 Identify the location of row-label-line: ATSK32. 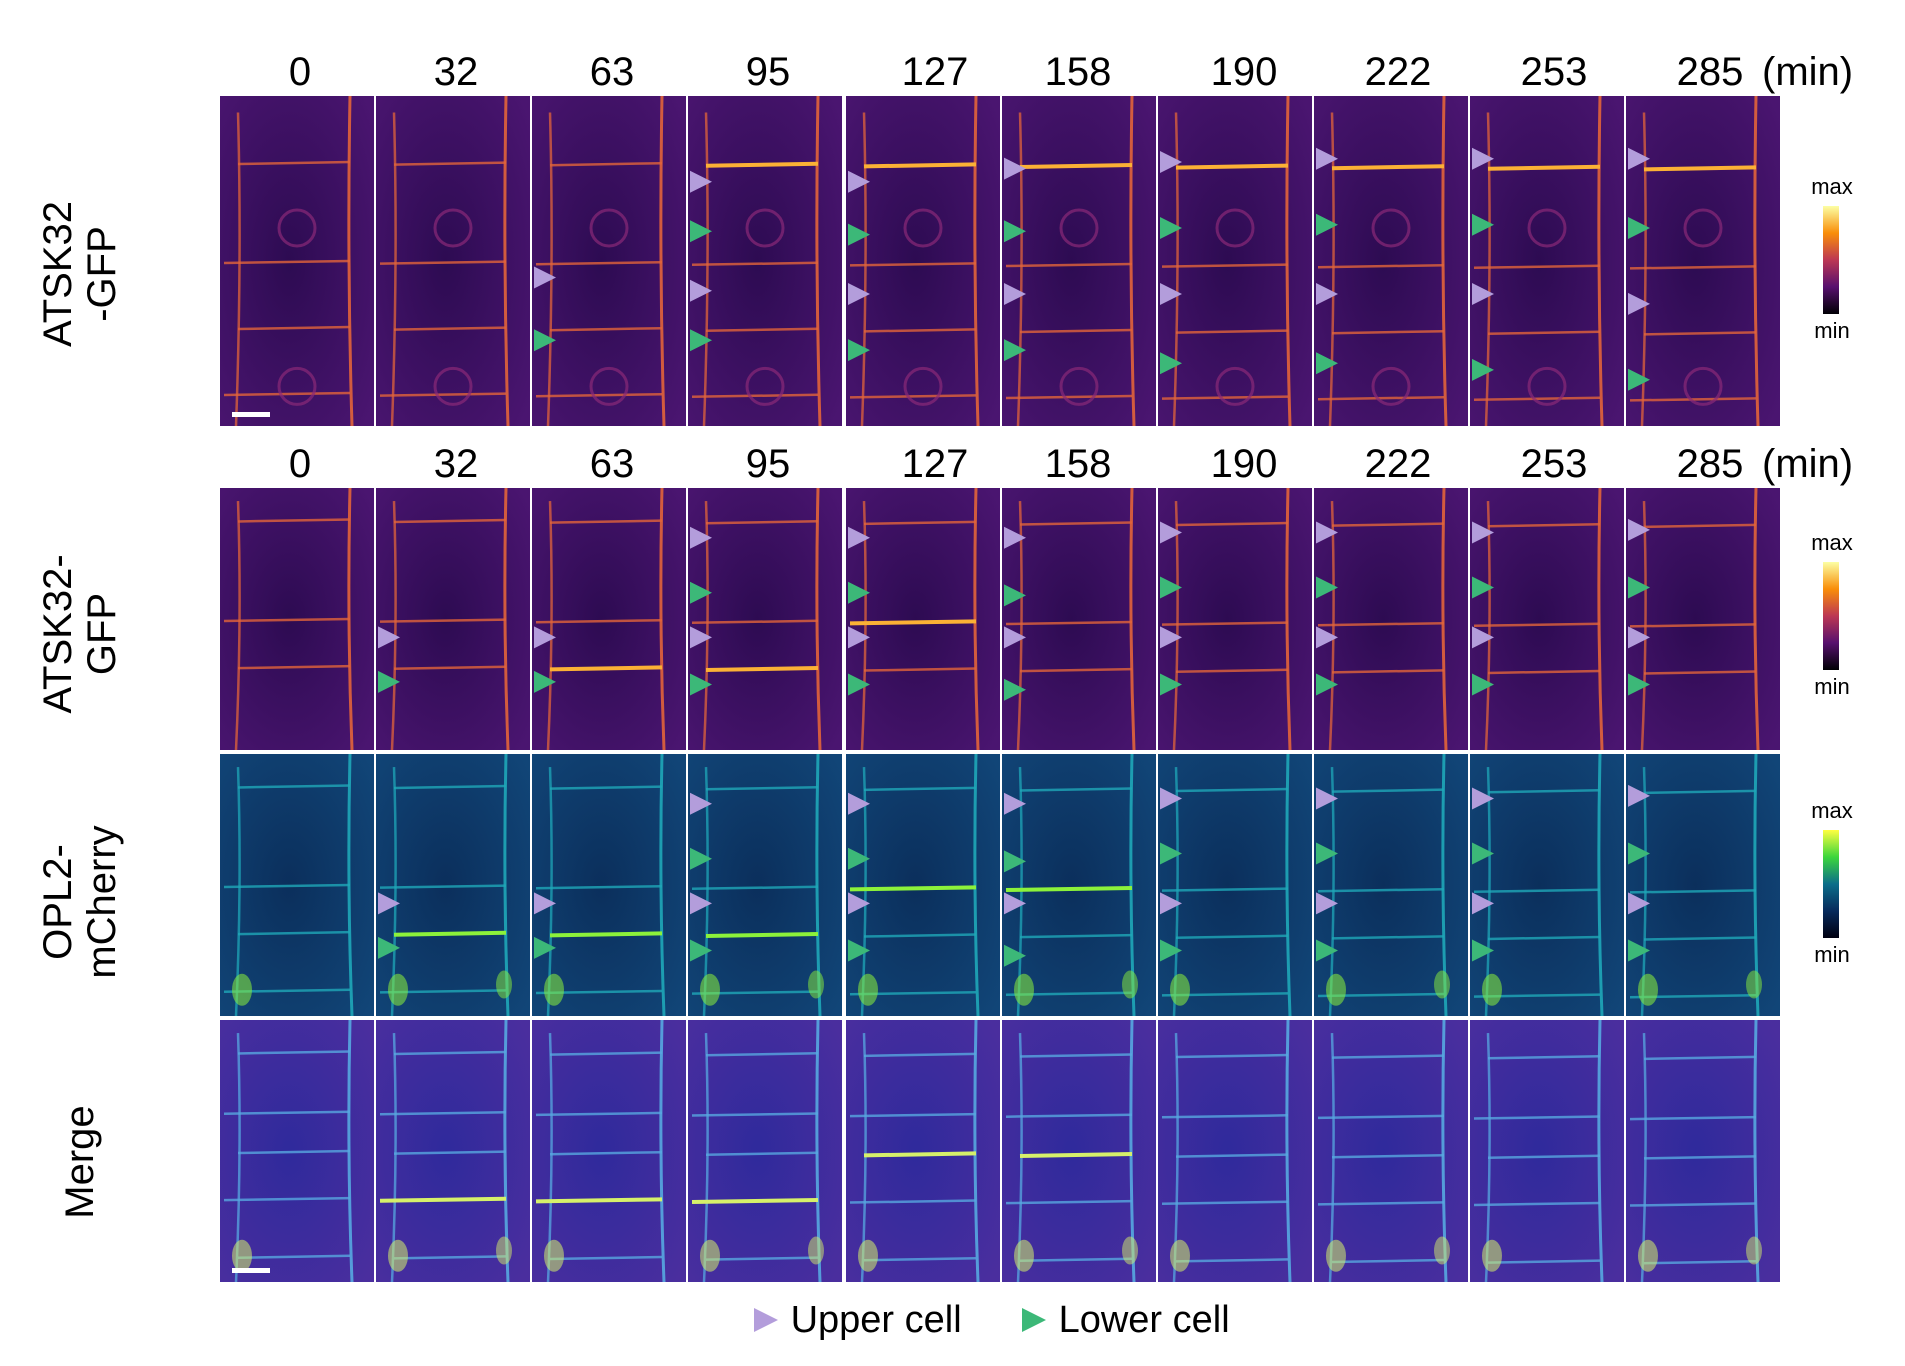
(58, 274).